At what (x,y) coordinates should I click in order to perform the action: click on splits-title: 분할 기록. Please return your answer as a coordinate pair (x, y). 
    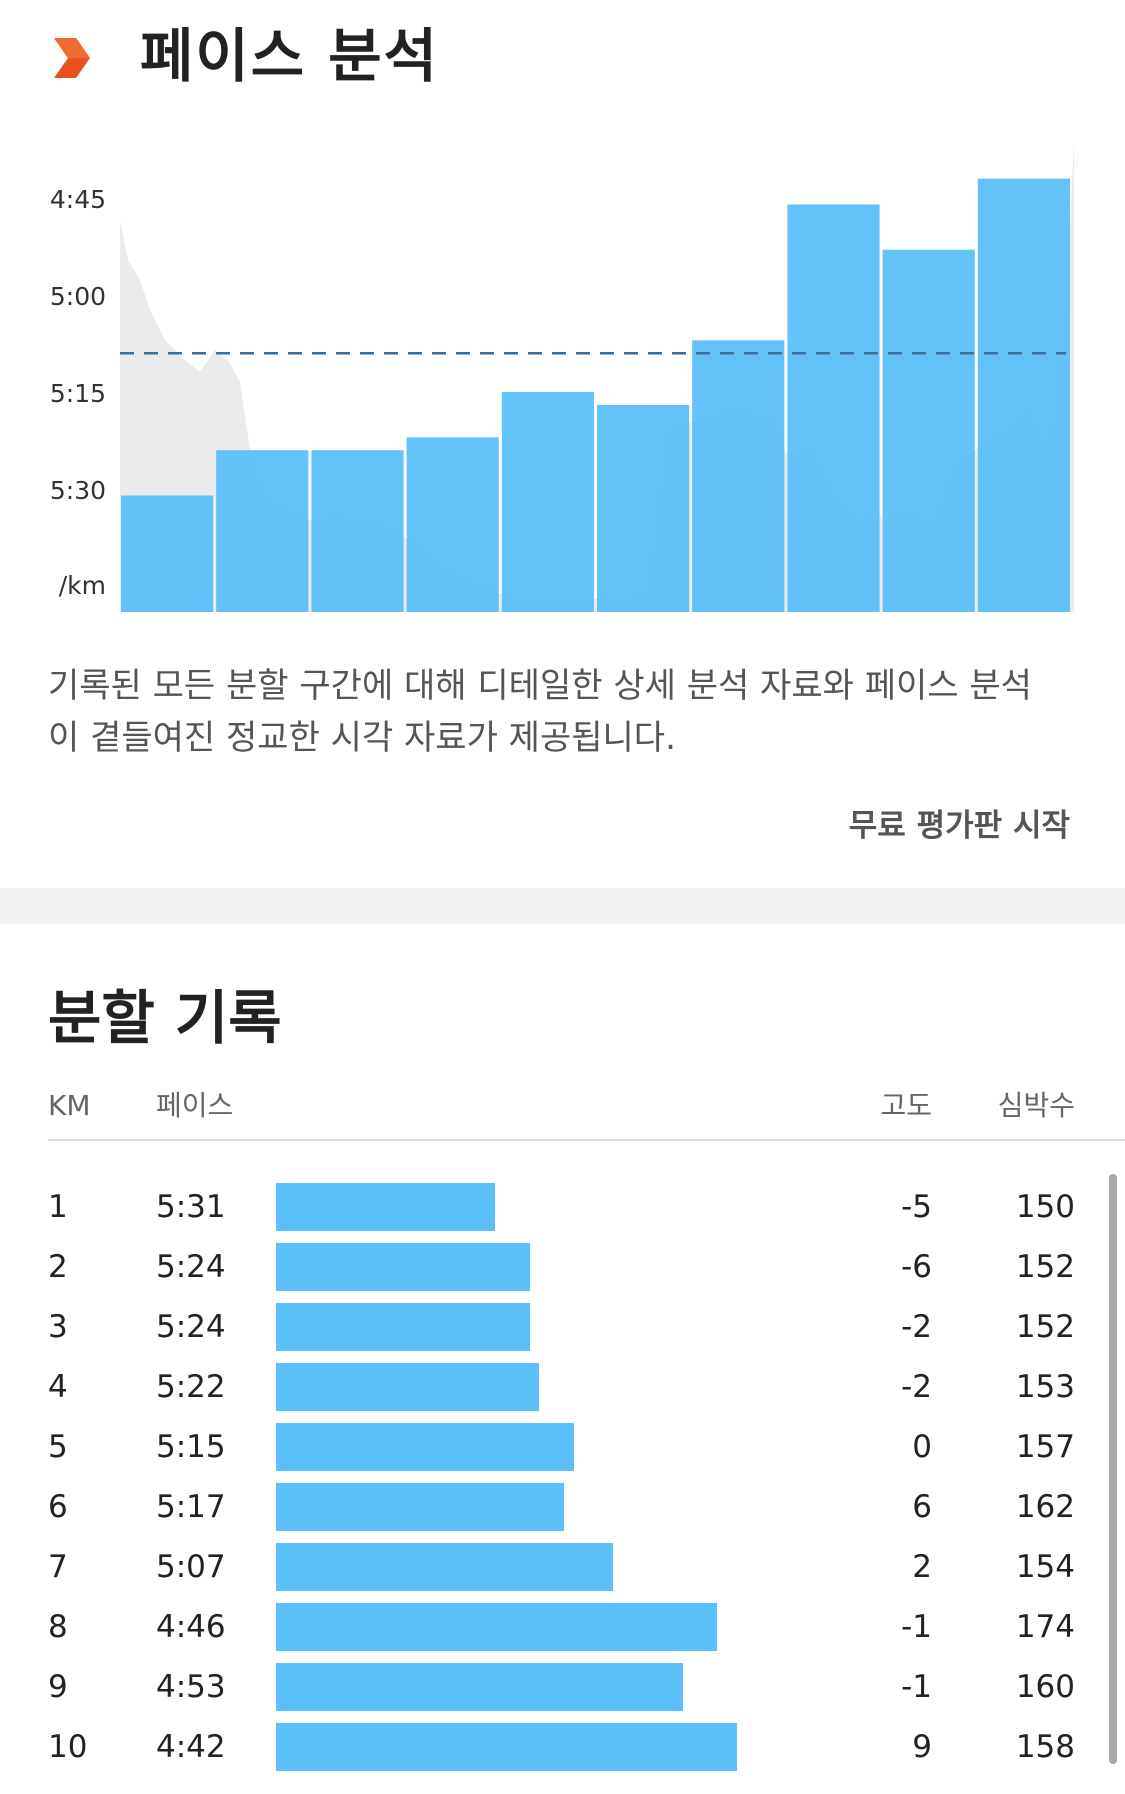
    Looking at the image, I should click on (165, 1018).